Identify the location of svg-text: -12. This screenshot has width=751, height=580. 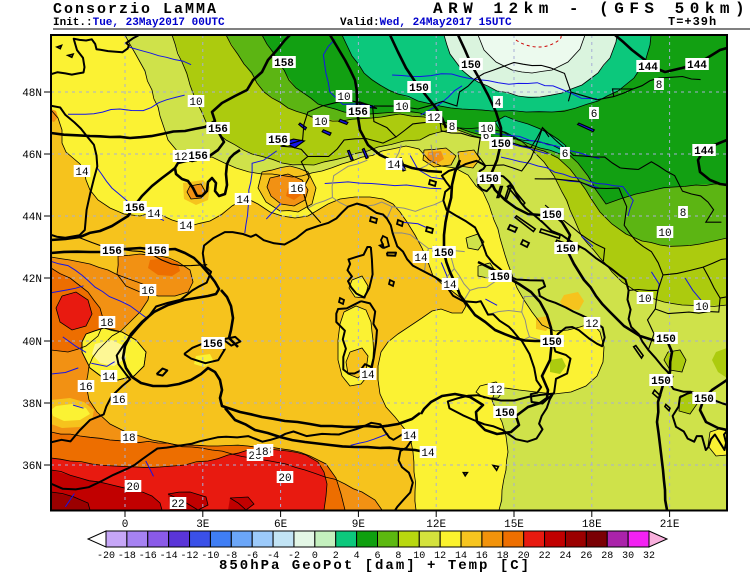
(190, 556).